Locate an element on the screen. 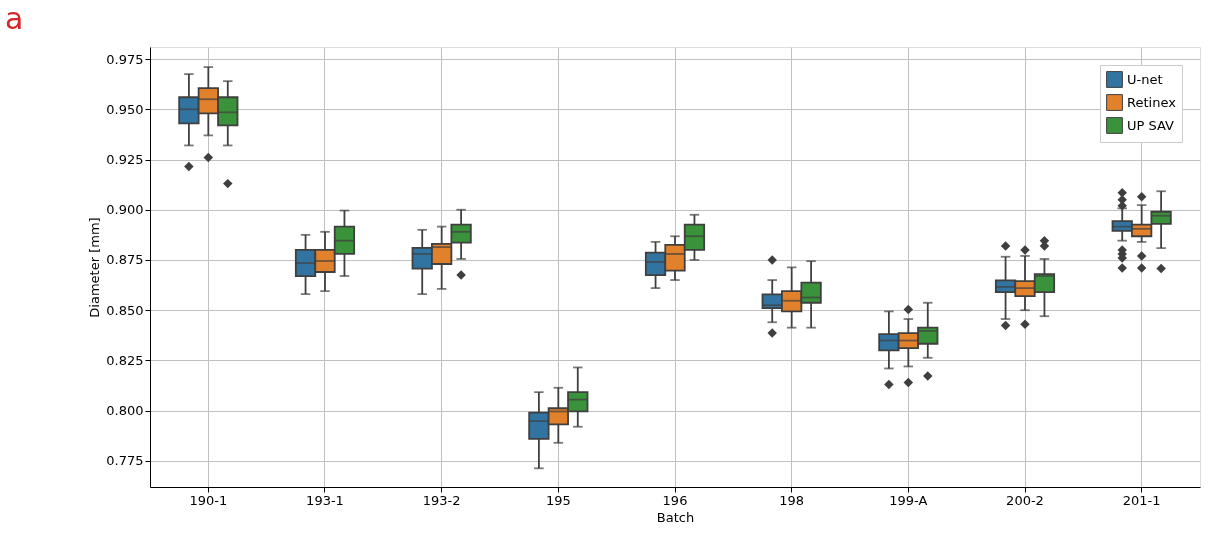  x-tick-label: 190-1 is located at coordinates (208, 500).